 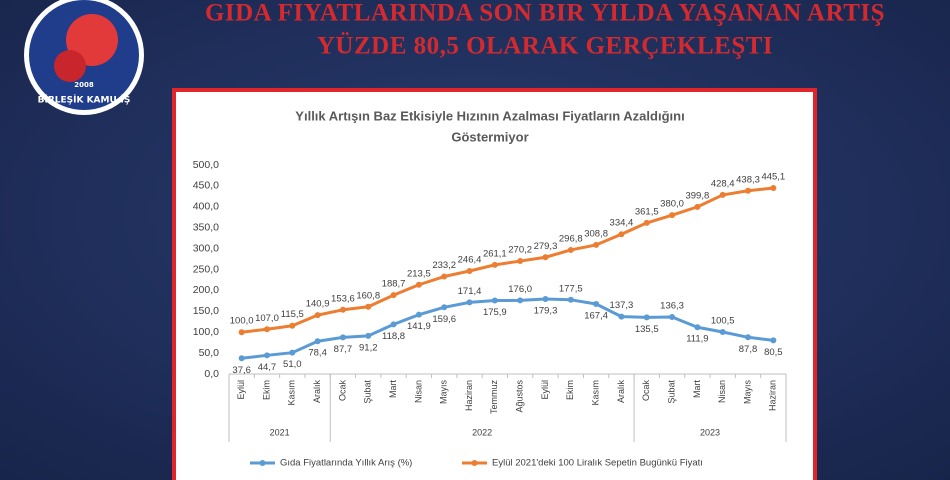 I want to click on y-tick-label: 300,0, so click(x=206, y=248).